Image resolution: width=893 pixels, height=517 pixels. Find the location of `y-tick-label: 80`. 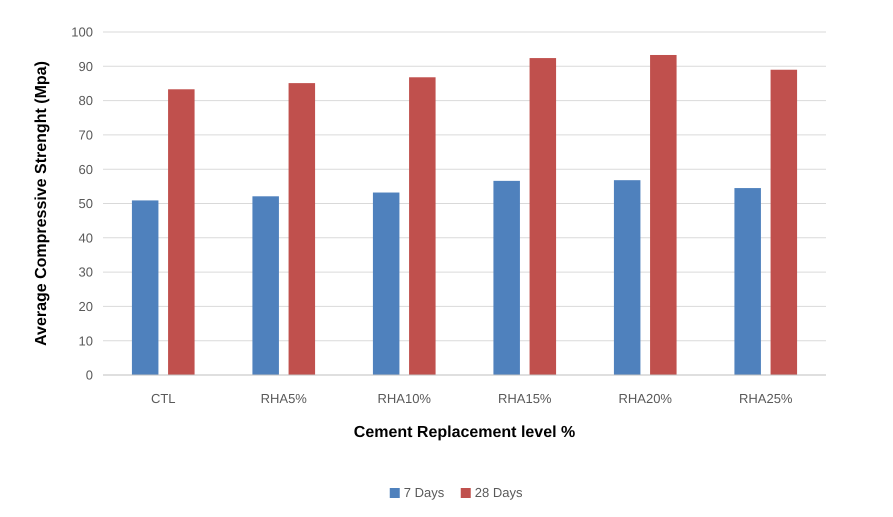

y-tick-label: 80 is located at coordinates (85, 100).